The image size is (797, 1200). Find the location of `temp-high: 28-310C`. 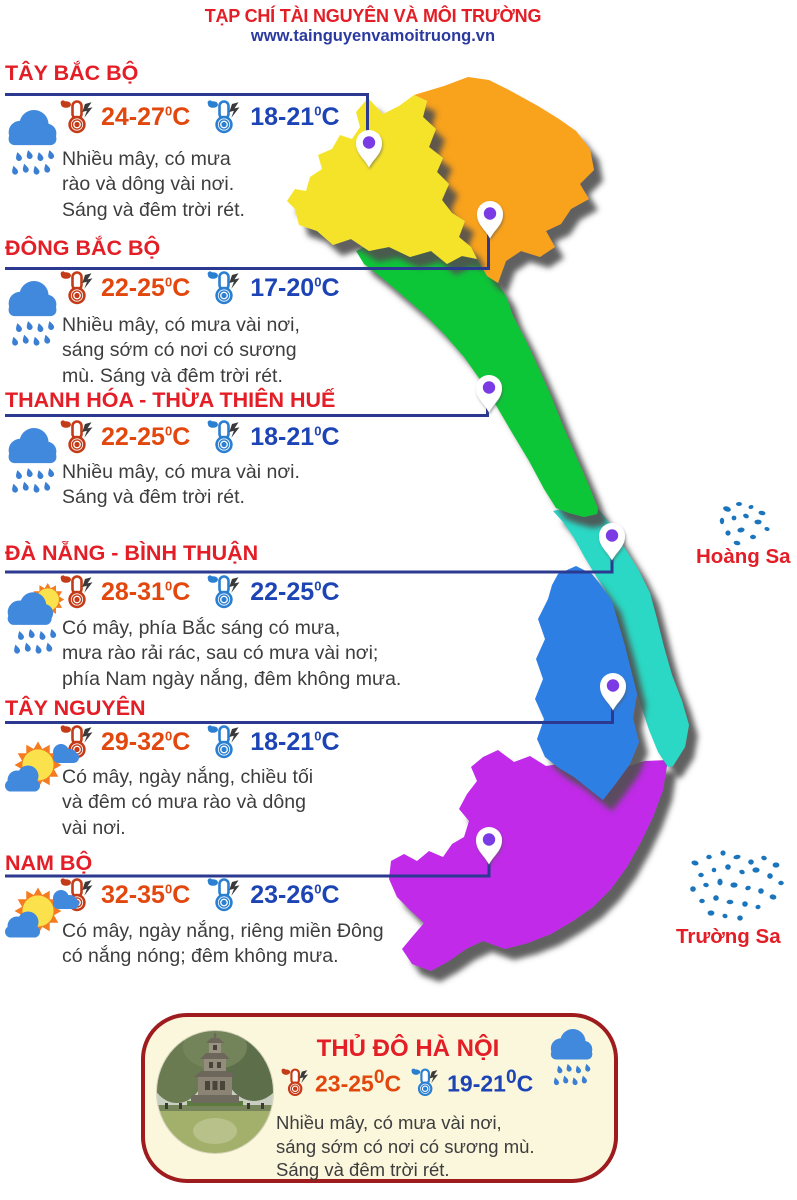

temp-high: 28-310C is located at coordinates (146, 591).